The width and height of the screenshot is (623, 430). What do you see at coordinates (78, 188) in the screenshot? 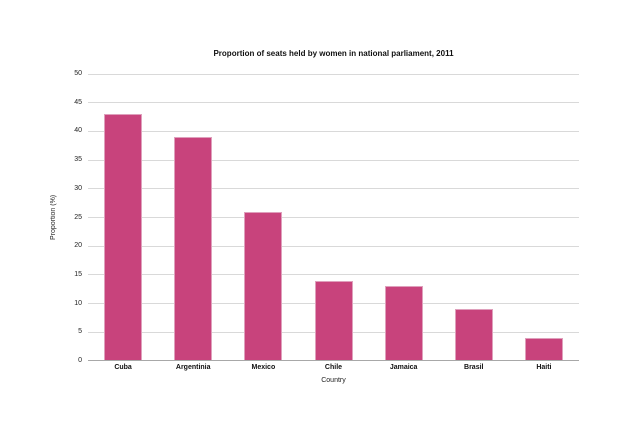
I see `y-tick-label-30: 30` at bounding box center [78, 188].